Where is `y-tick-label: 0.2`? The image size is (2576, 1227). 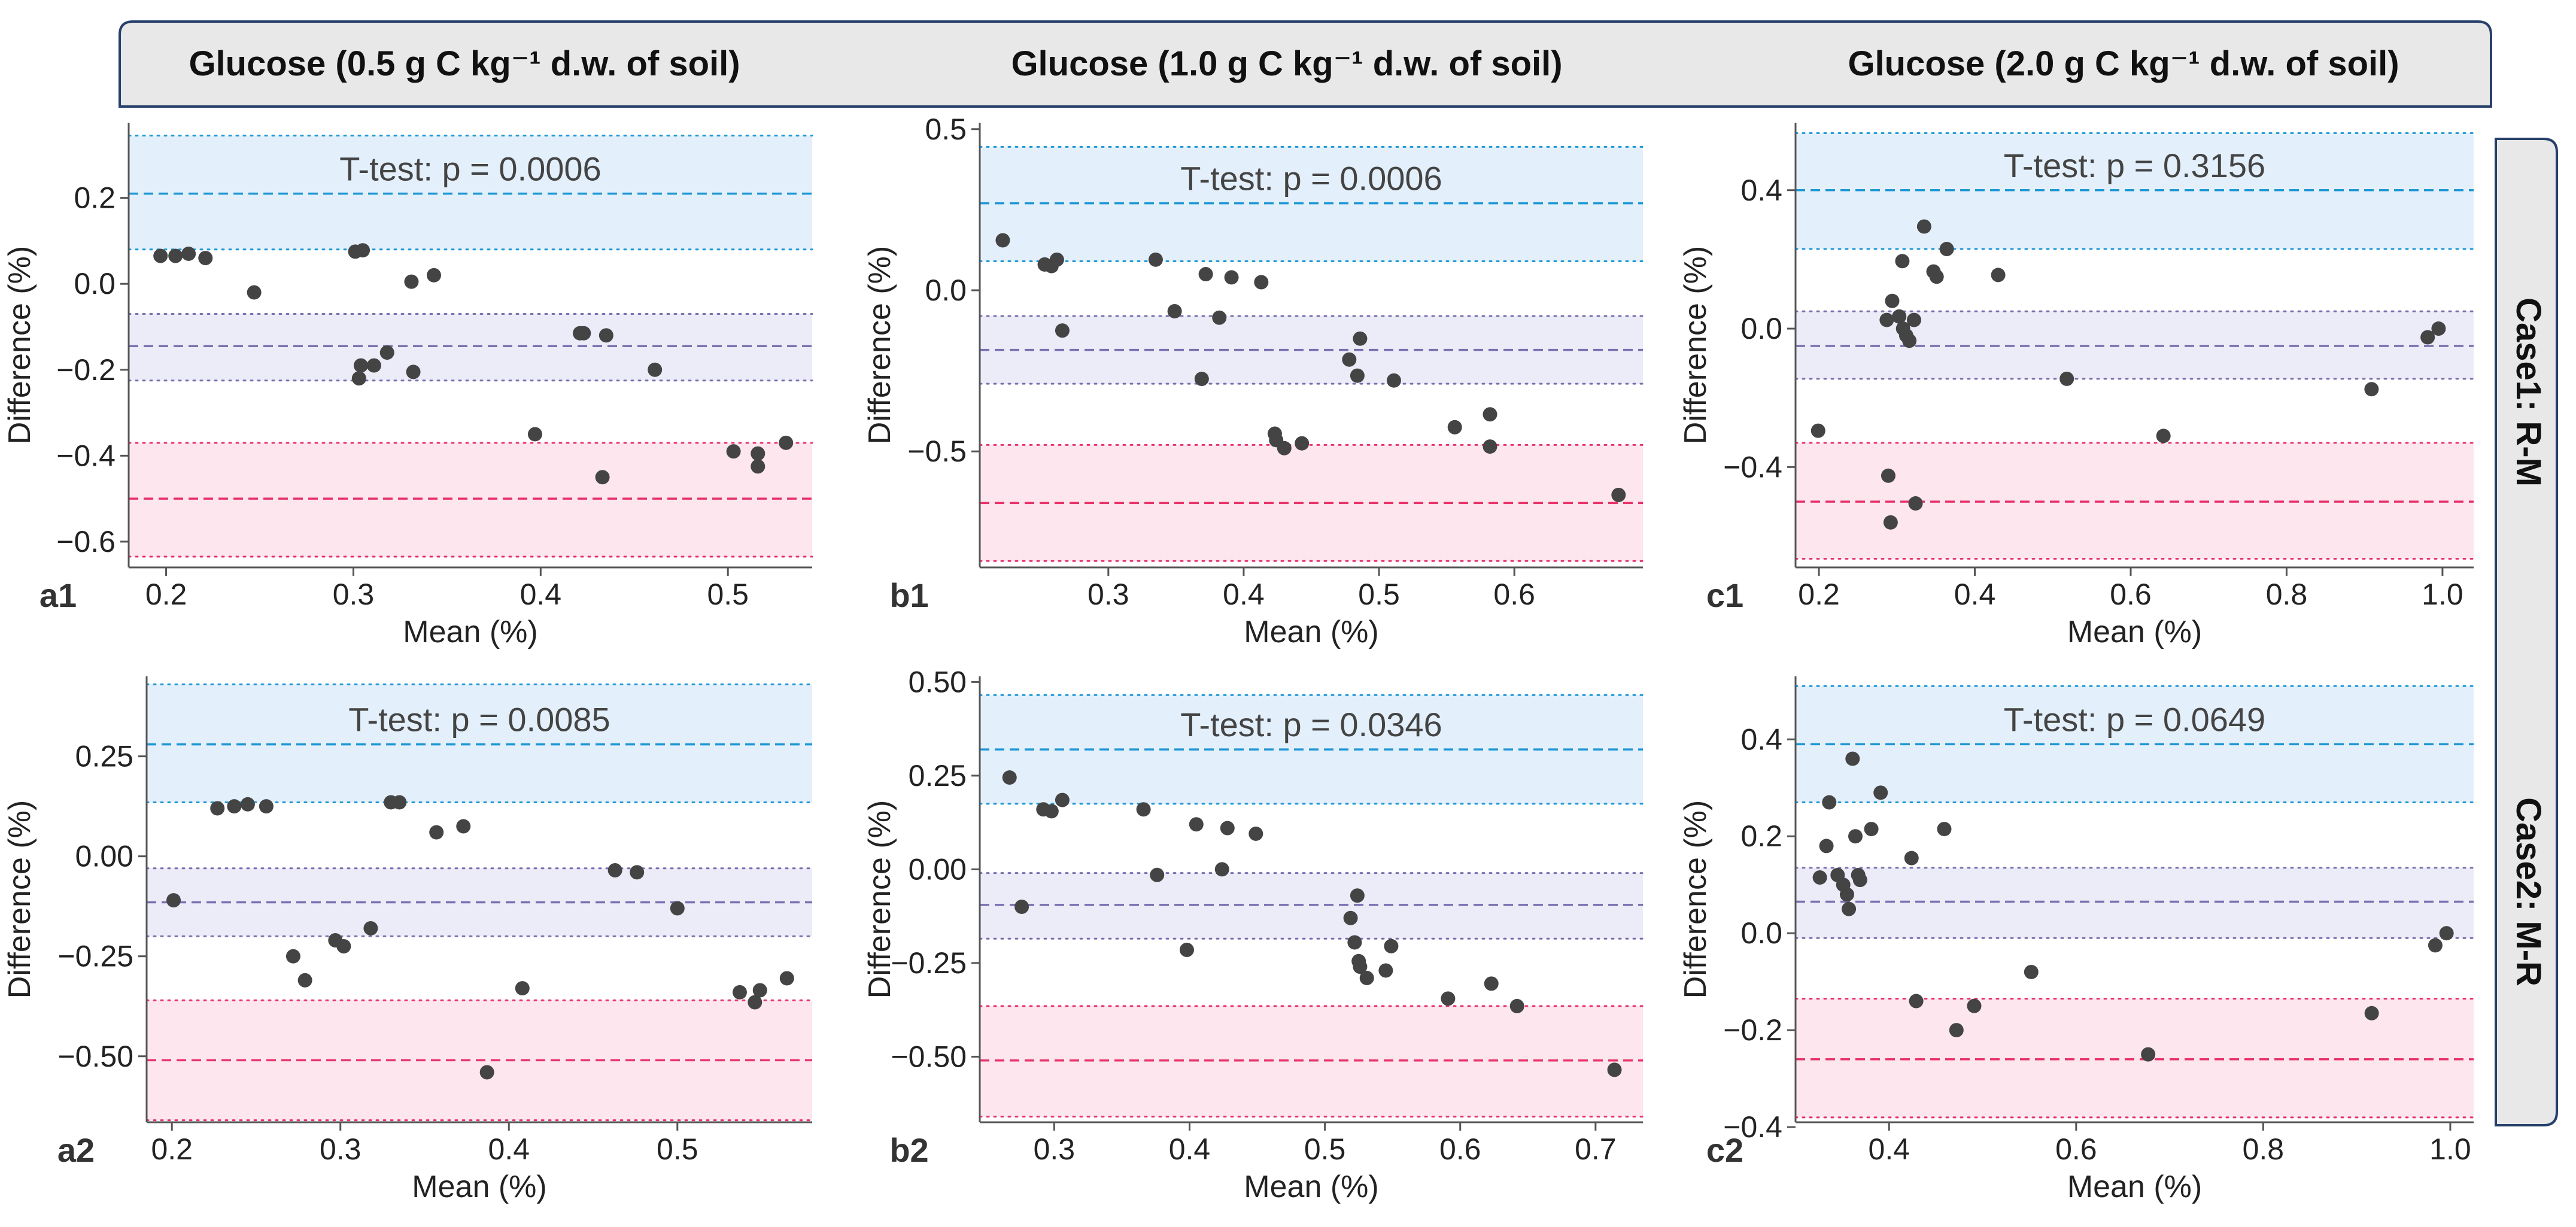 y-tick-label: 0.2 is located at coordinates (95, 198).